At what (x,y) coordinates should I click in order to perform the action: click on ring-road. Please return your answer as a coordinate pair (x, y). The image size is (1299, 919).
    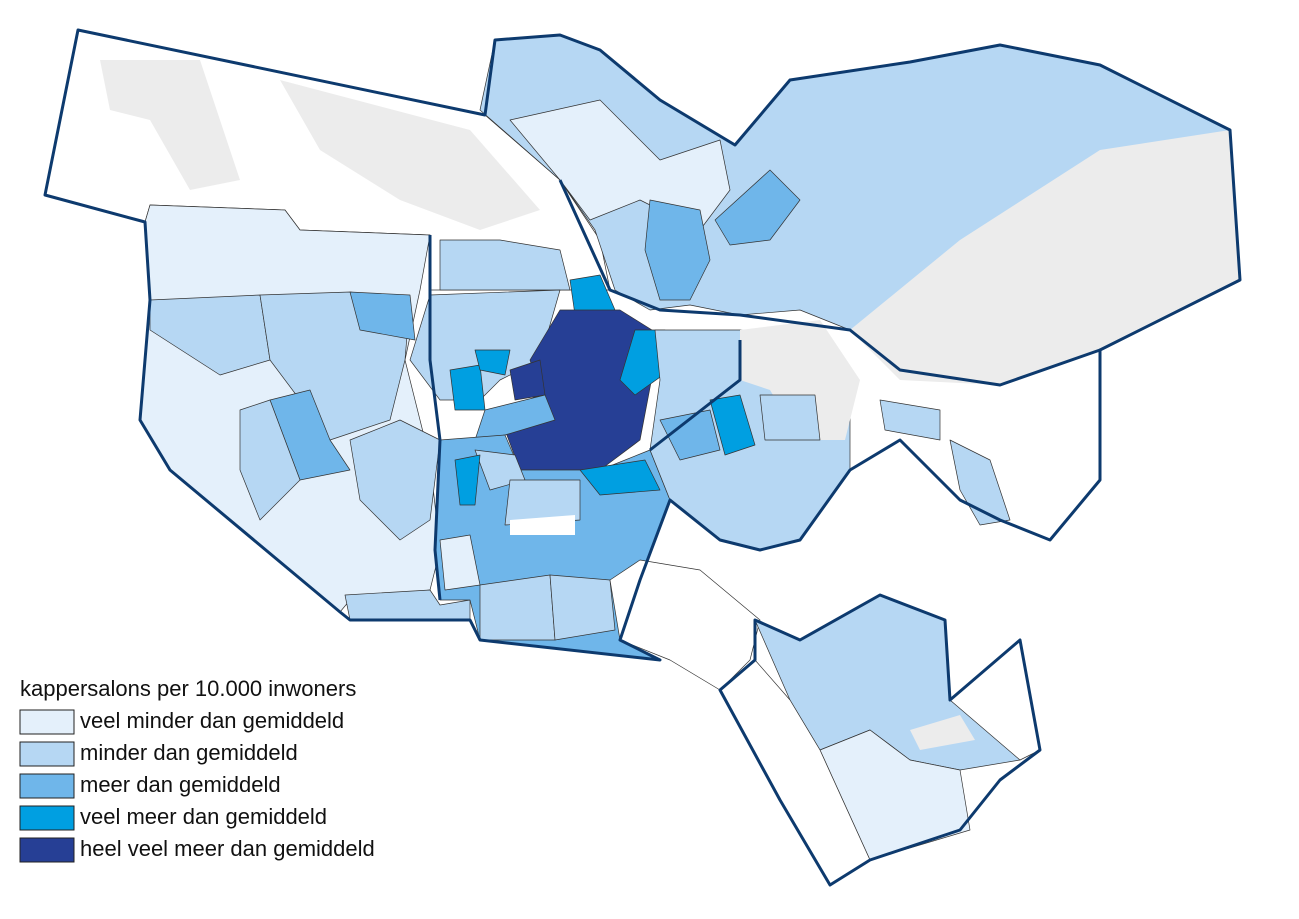
    Looking at the image, I should click on (435, 418).